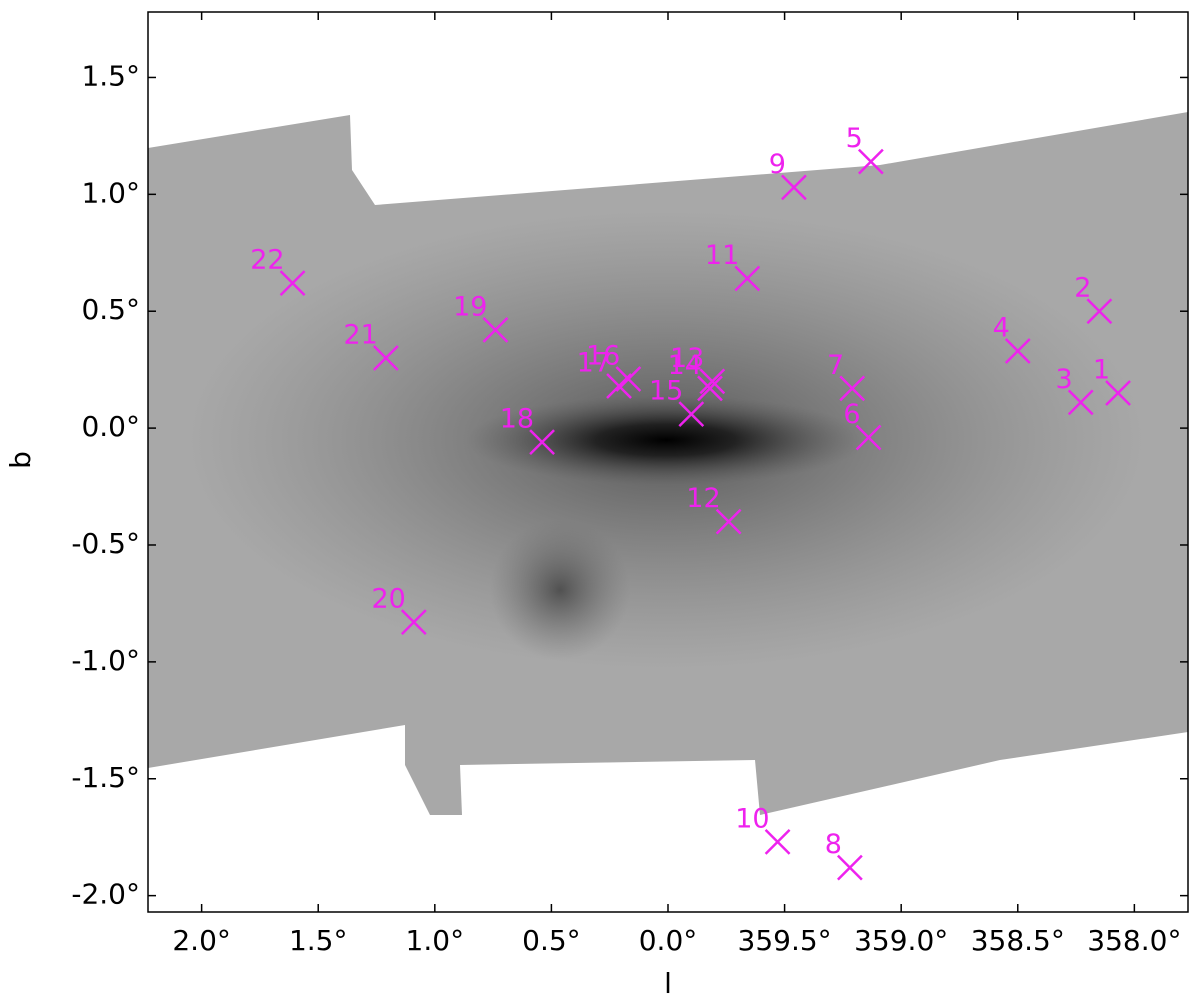  Describe the element at coordinates (110, 192) in the screenshot. I see `y-tick-label: 1.0°` at that location.